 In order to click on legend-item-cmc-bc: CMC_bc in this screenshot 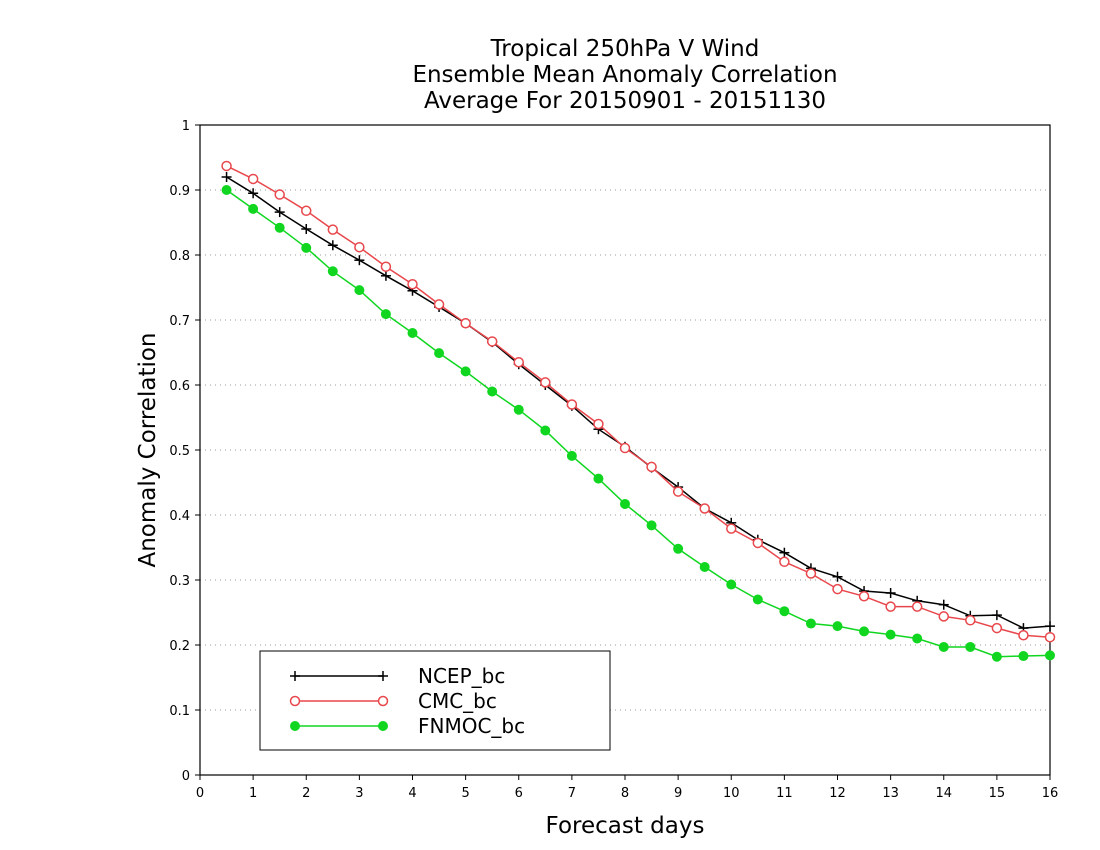, I will do `click(393, 701)`.